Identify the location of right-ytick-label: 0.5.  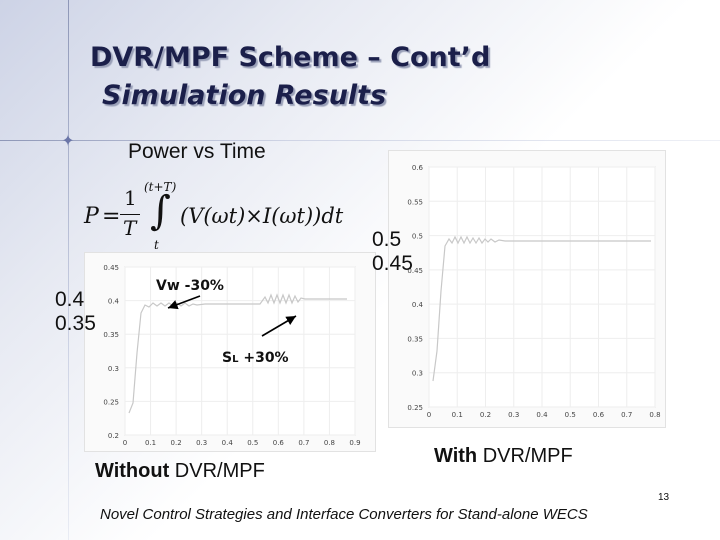
(417, 237).